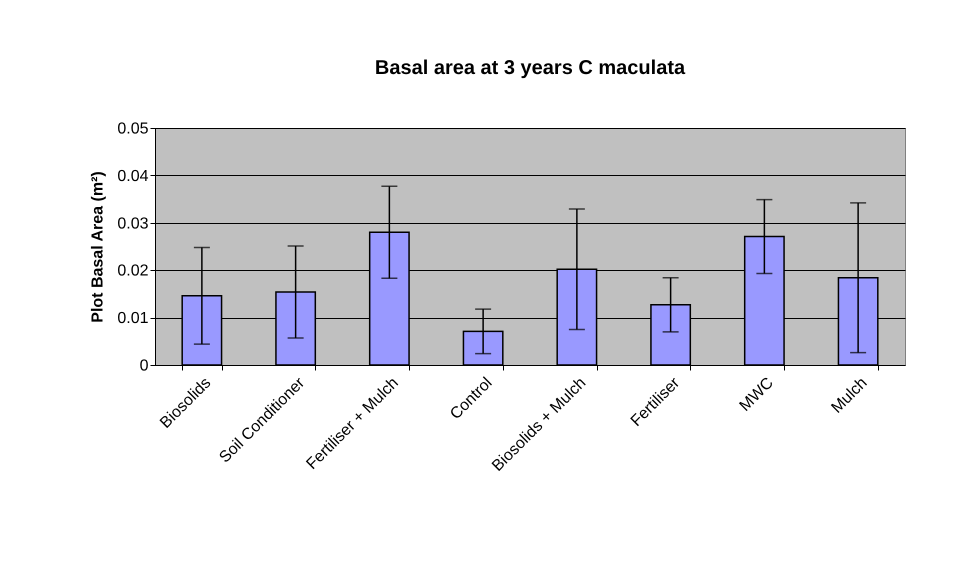  Describe the element at coordinates (133, 271) in the screenshot. I see `y-tick-label: 0.02` at that location.